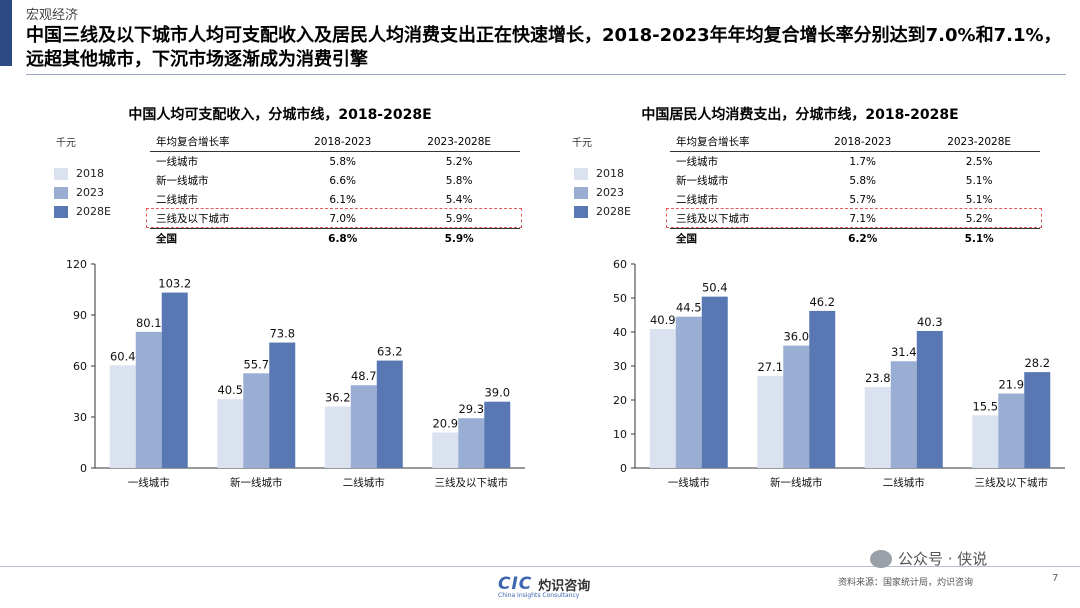  What do you see at coordinates (177, 162) in the screenshot?
I see `table-cell: 一线城市` at bounding box center [177, 162].